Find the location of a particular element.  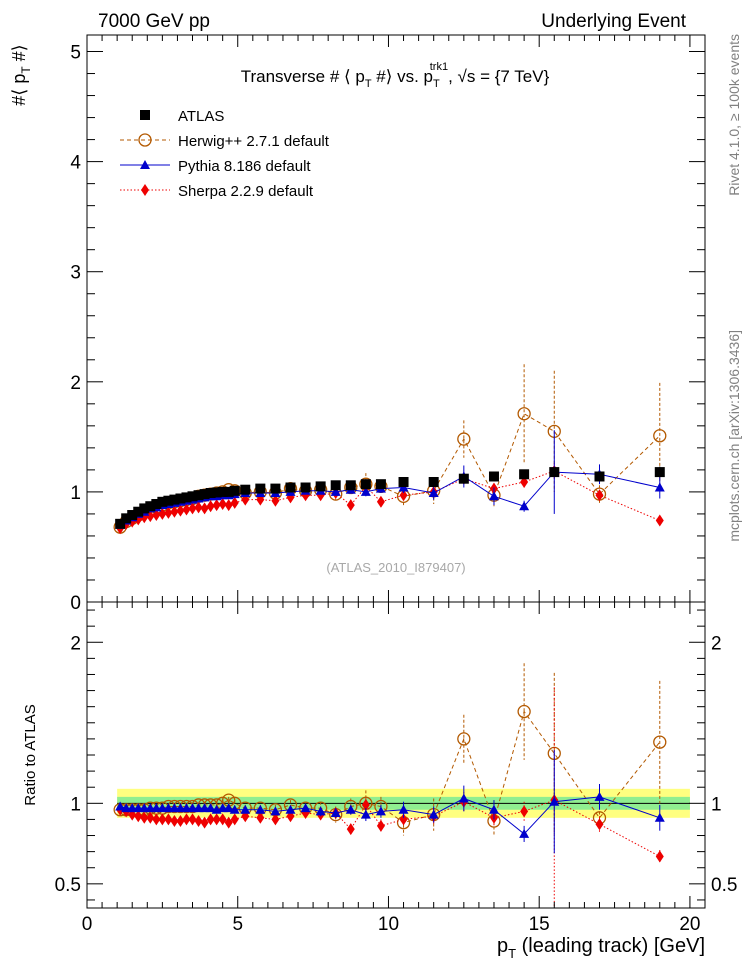

legend-entry-pythia: Pythia 8.186 default is located at coordinates (215, 166).